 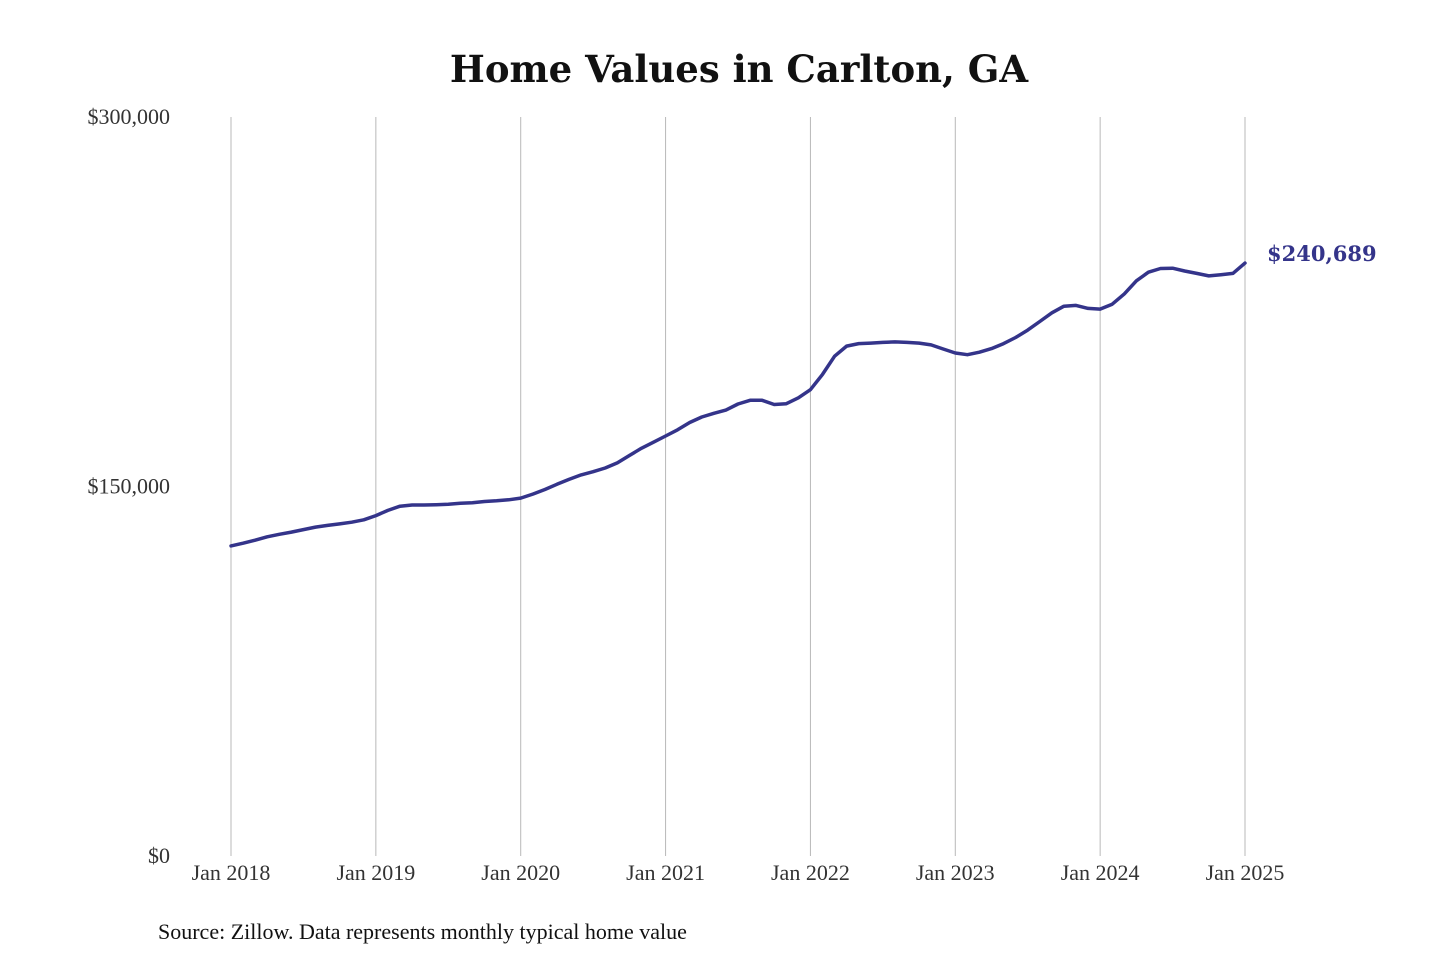 I want to click on x-tick-label: Jan 2021, so click(x=665, y=872).